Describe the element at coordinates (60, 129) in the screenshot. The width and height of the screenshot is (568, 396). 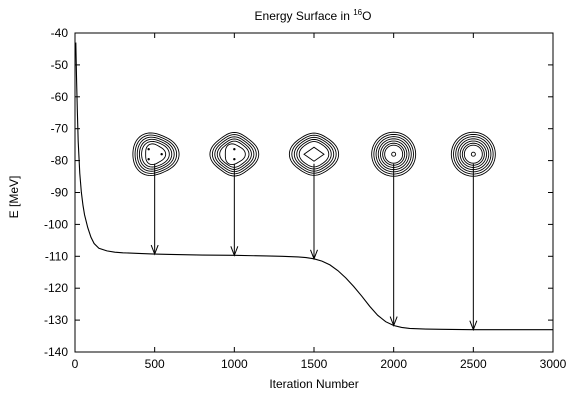
I see `y-tick-label: -70` at that location.